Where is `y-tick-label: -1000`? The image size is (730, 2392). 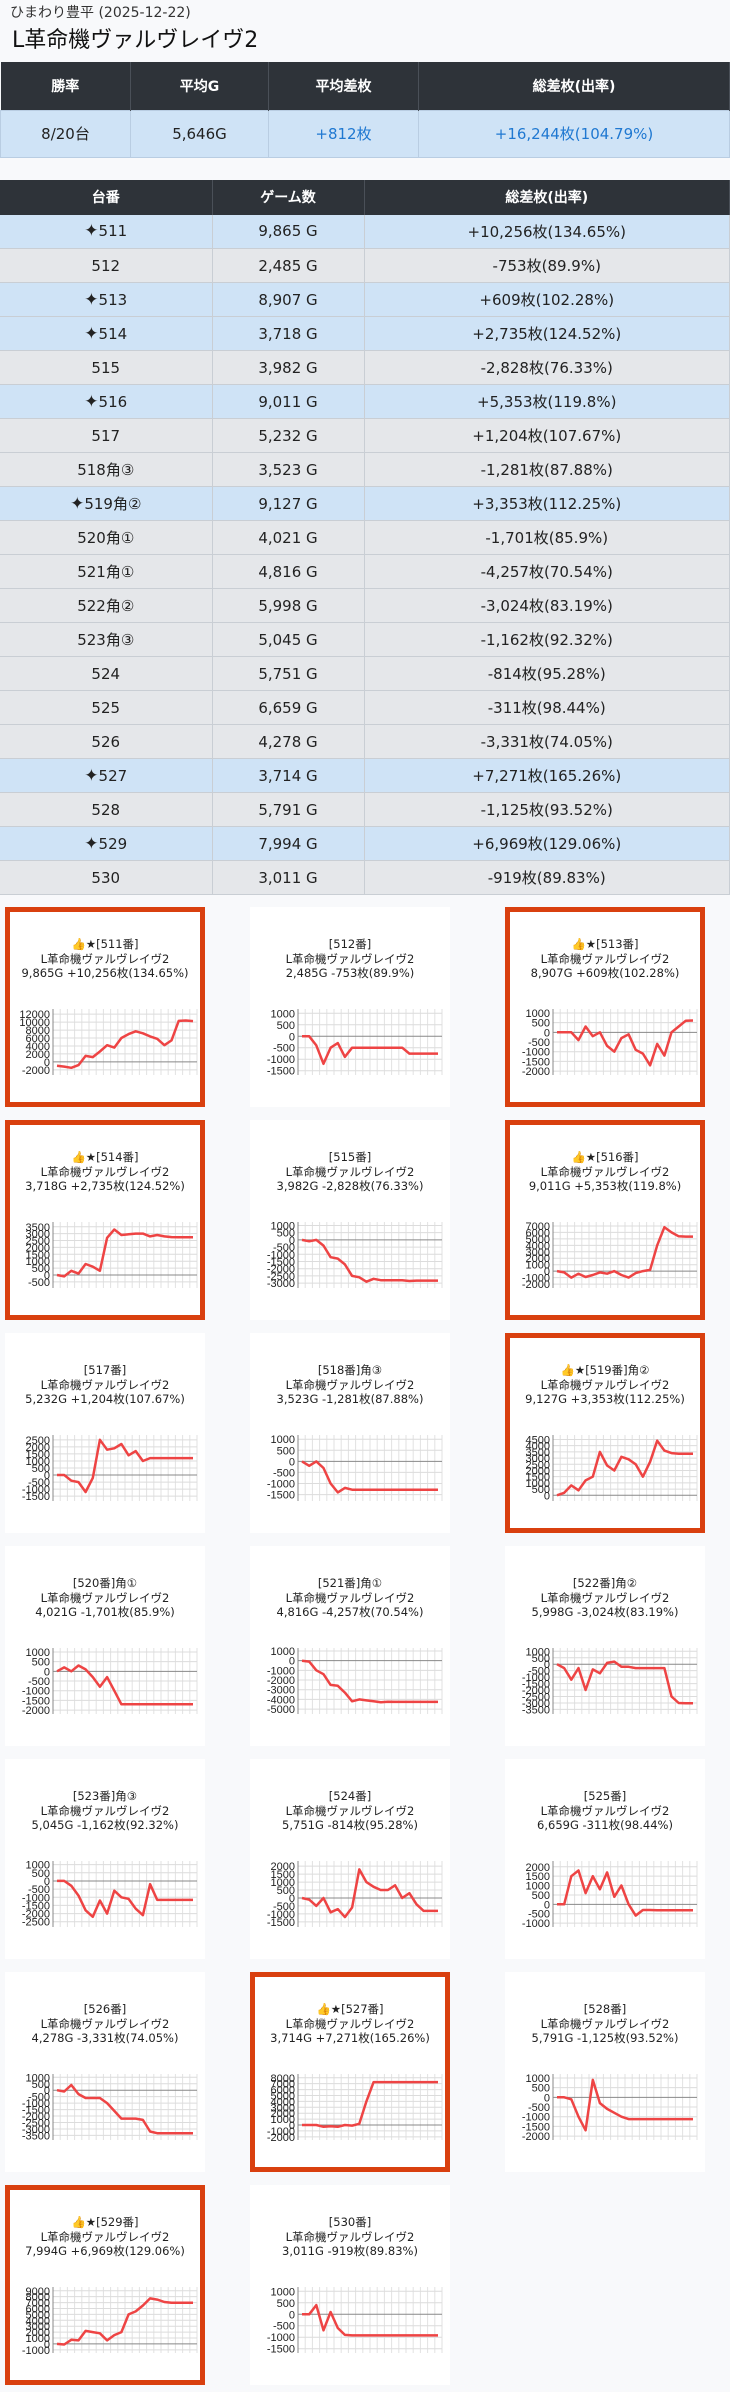
y-tick-label: -1000 is located at coordinates (36, 1898).